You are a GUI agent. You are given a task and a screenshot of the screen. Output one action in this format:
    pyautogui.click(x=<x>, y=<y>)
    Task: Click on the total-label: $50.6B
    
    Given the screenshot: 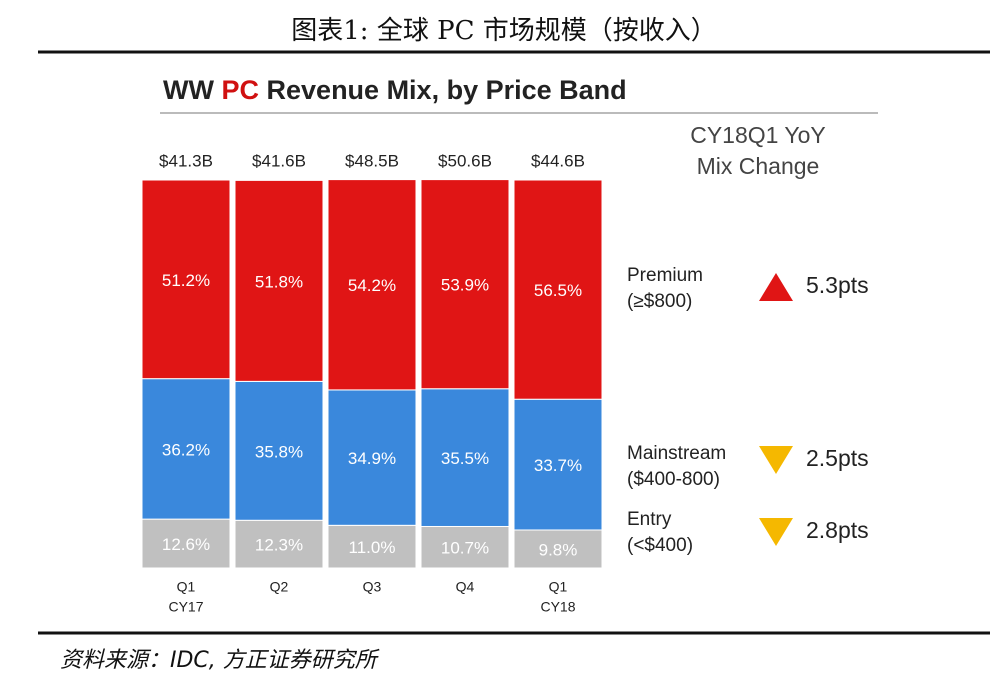 What is the action you would take?
    pyautogui.click(x=465, y=160)
    